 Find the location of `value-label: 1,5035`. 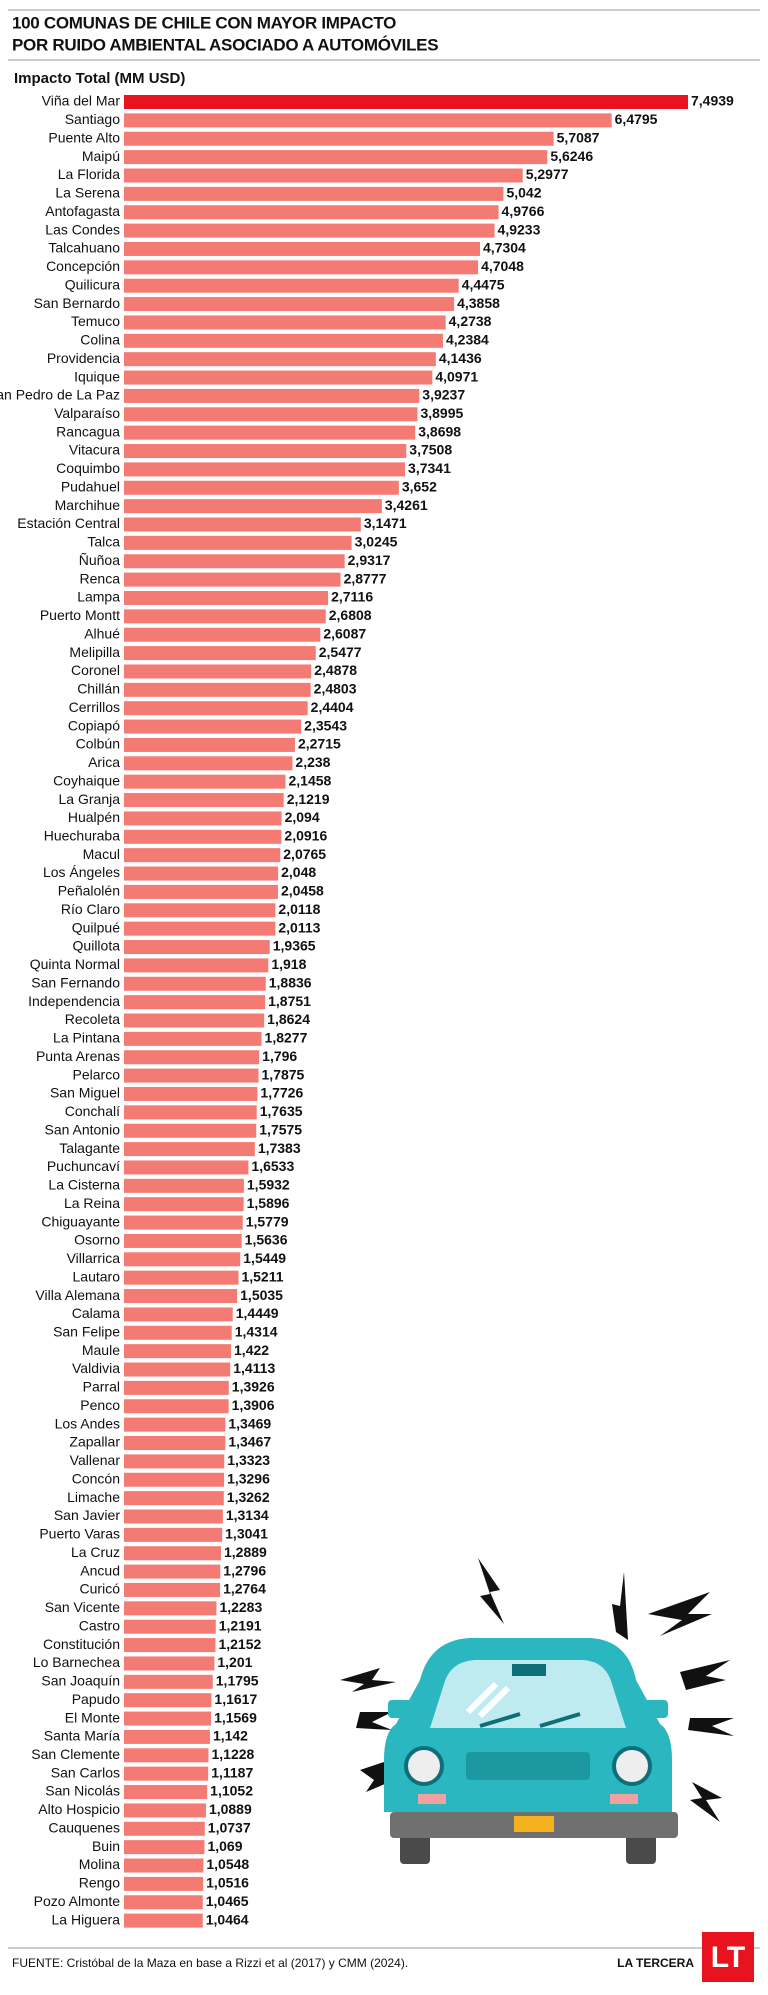

value-label: 1,5035 is located at coordinates (261, 1295).